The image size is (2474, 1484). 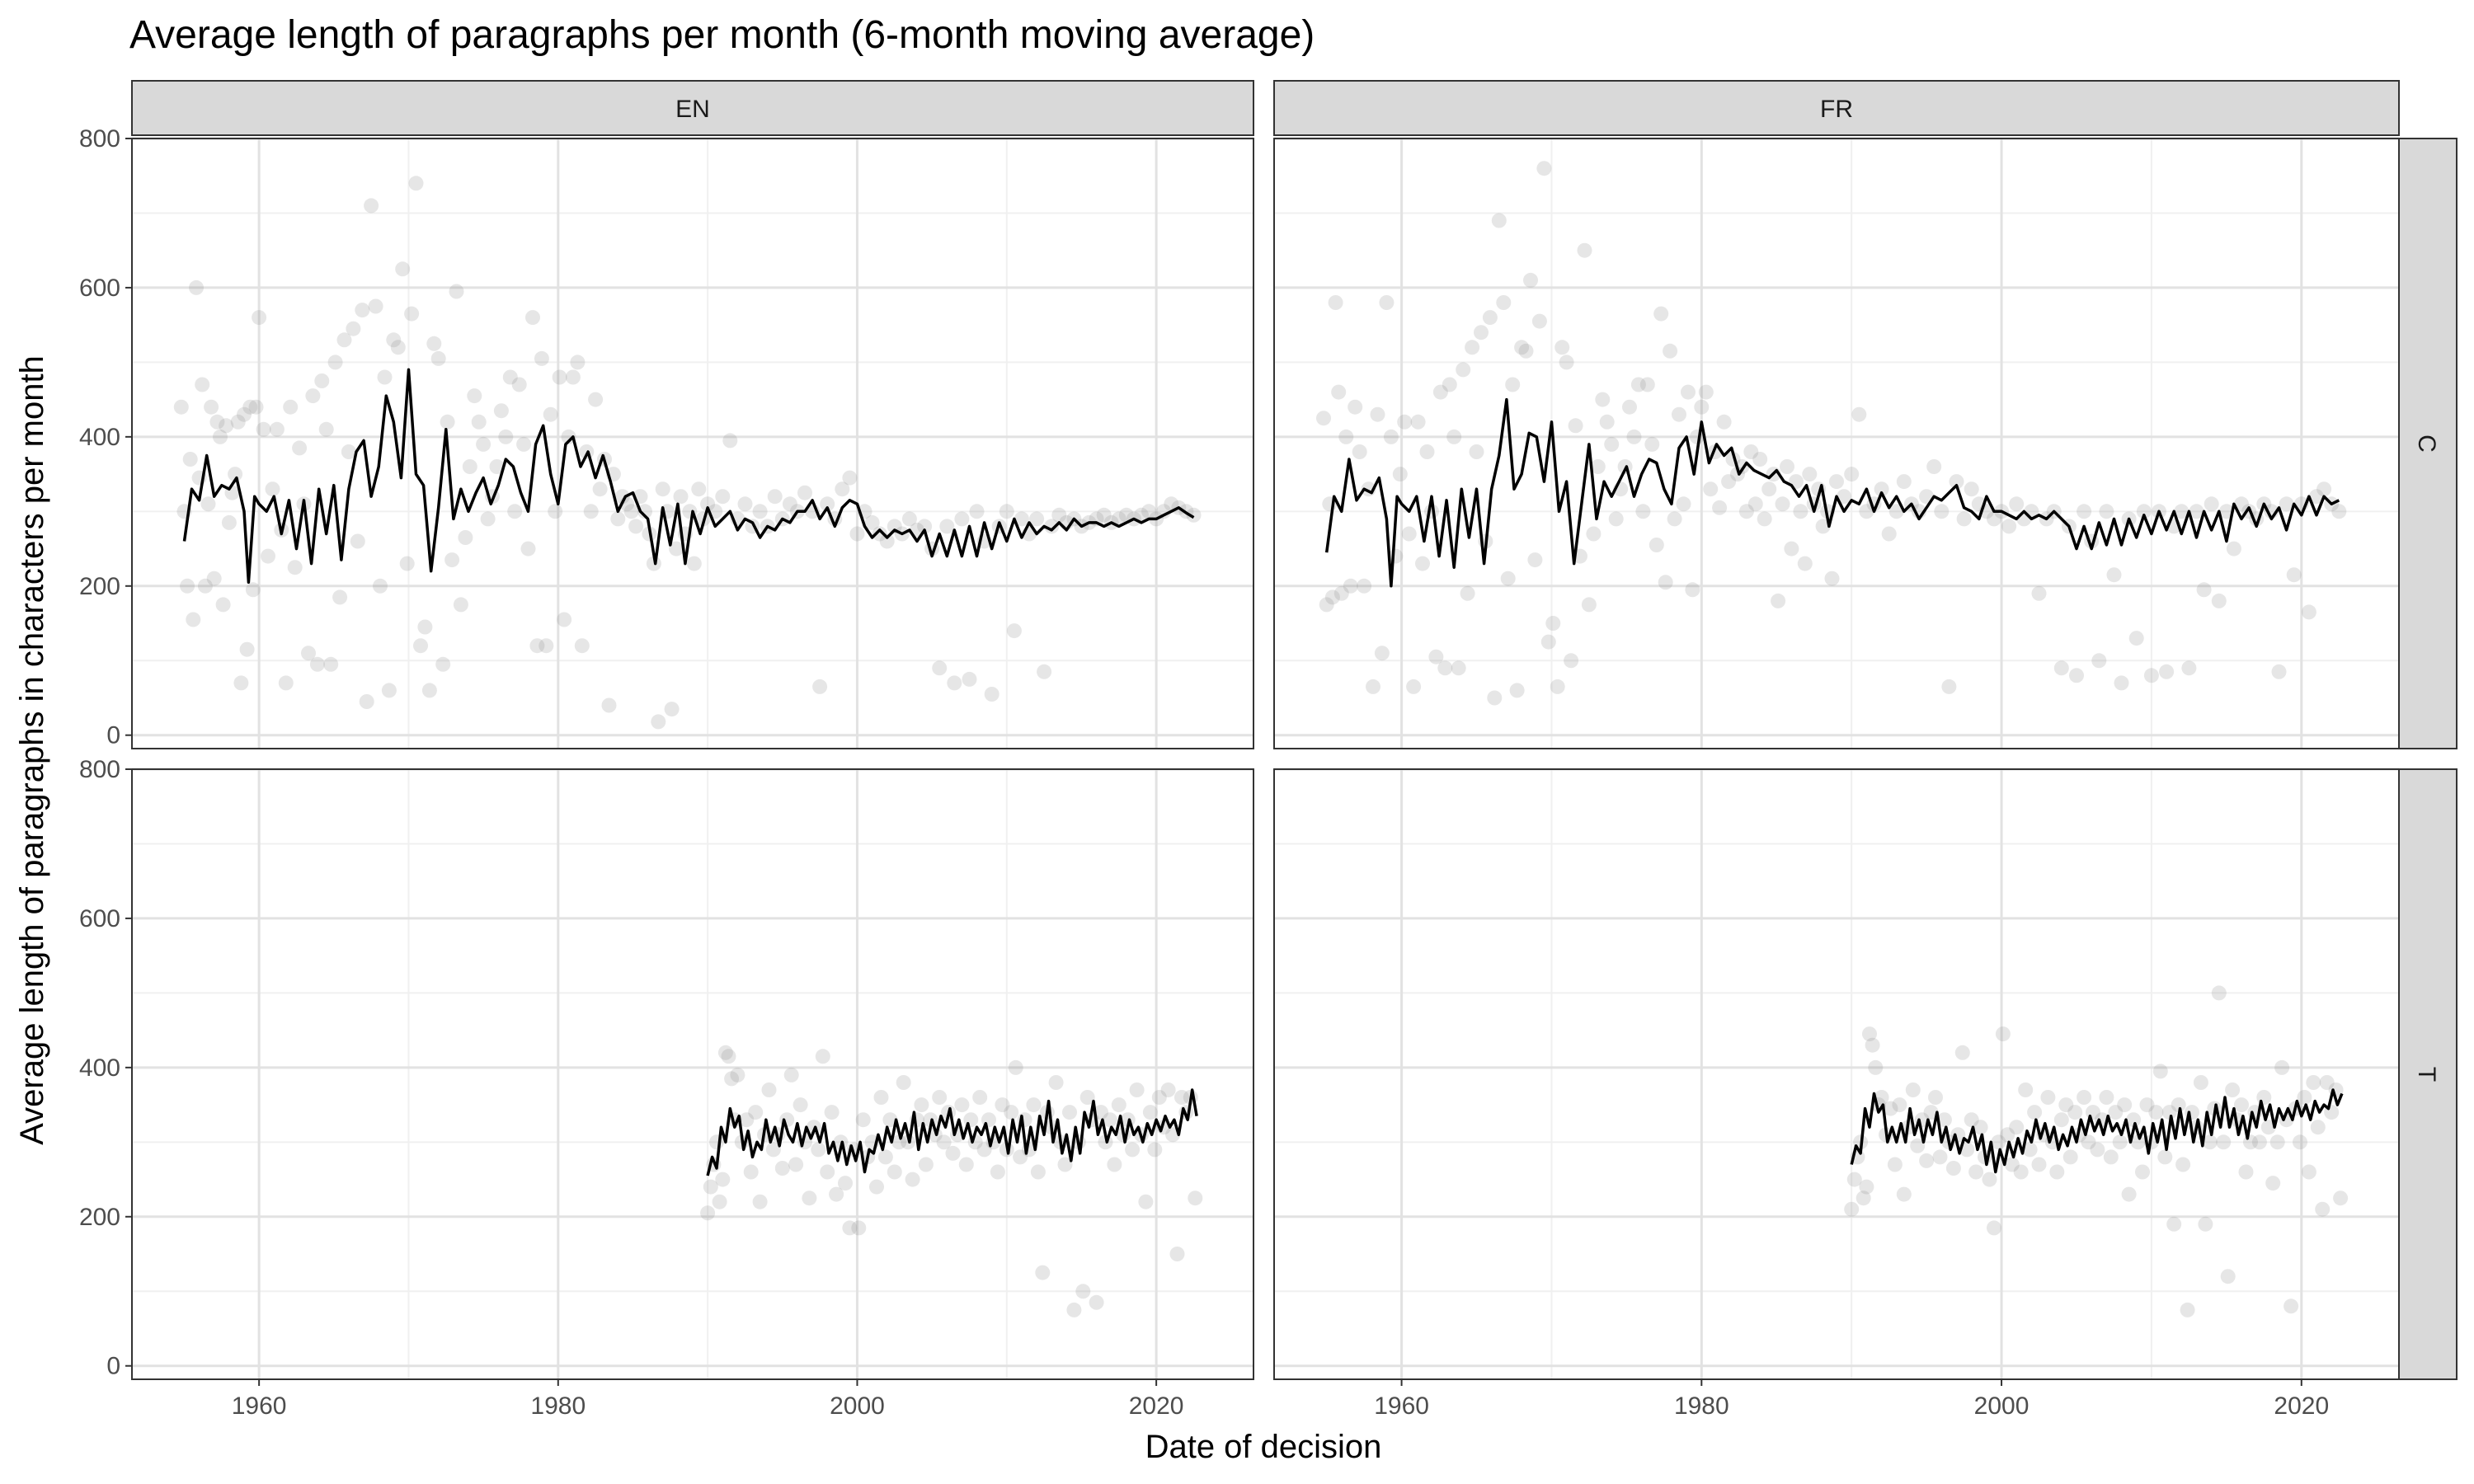 What do you see at coordinates (2428, 444) in the screenshot?
I see `strip-c: C` at bounding box center [2428, 444].